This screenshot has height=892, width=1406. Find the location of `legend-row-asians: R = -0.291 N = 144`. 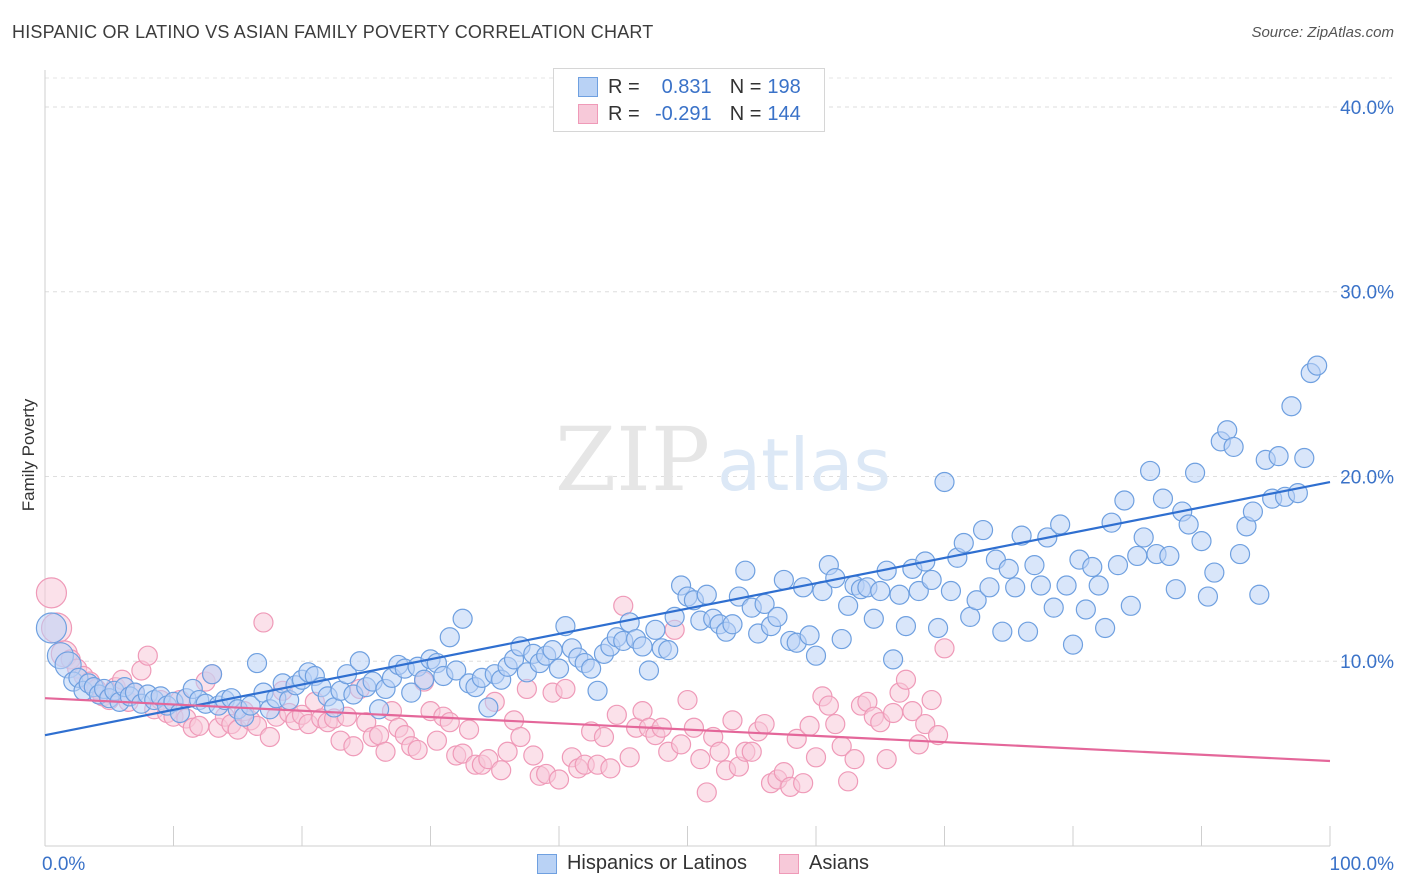

legend-row-asians: R = -0.291 N = 144 is located at coordinates (689, 114).